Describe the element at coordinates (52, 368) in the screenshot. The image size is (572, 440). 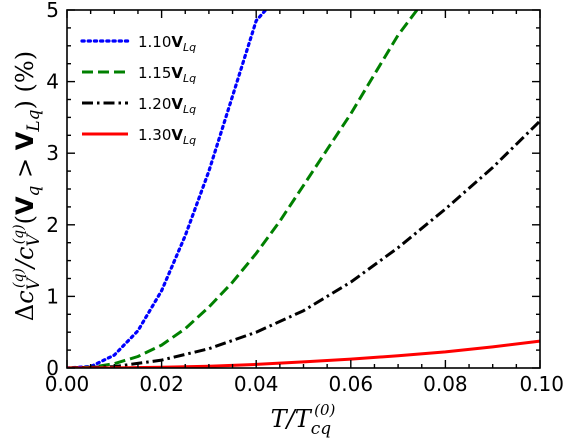
I see `y-tick-label: 0` at that location.